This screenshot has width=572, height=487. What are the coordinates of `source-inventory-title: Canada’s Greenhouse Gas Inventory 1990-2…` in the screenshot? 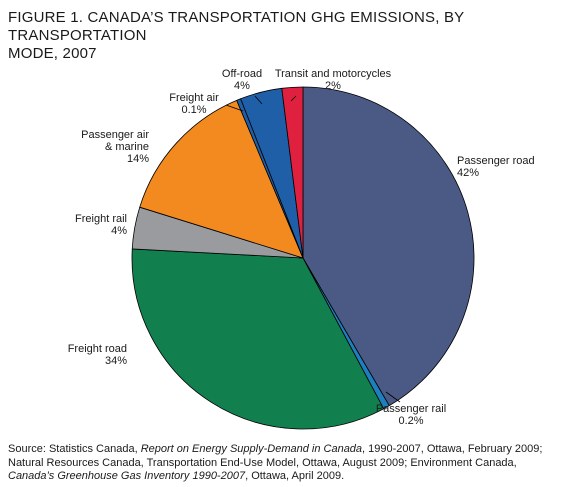 It's located at (127, 476).